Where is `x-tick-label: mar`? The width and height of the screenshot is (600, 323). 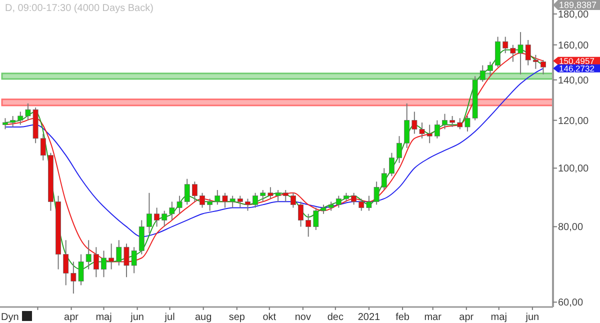 x-tick-label: mar is located at coordinates (433, 317).